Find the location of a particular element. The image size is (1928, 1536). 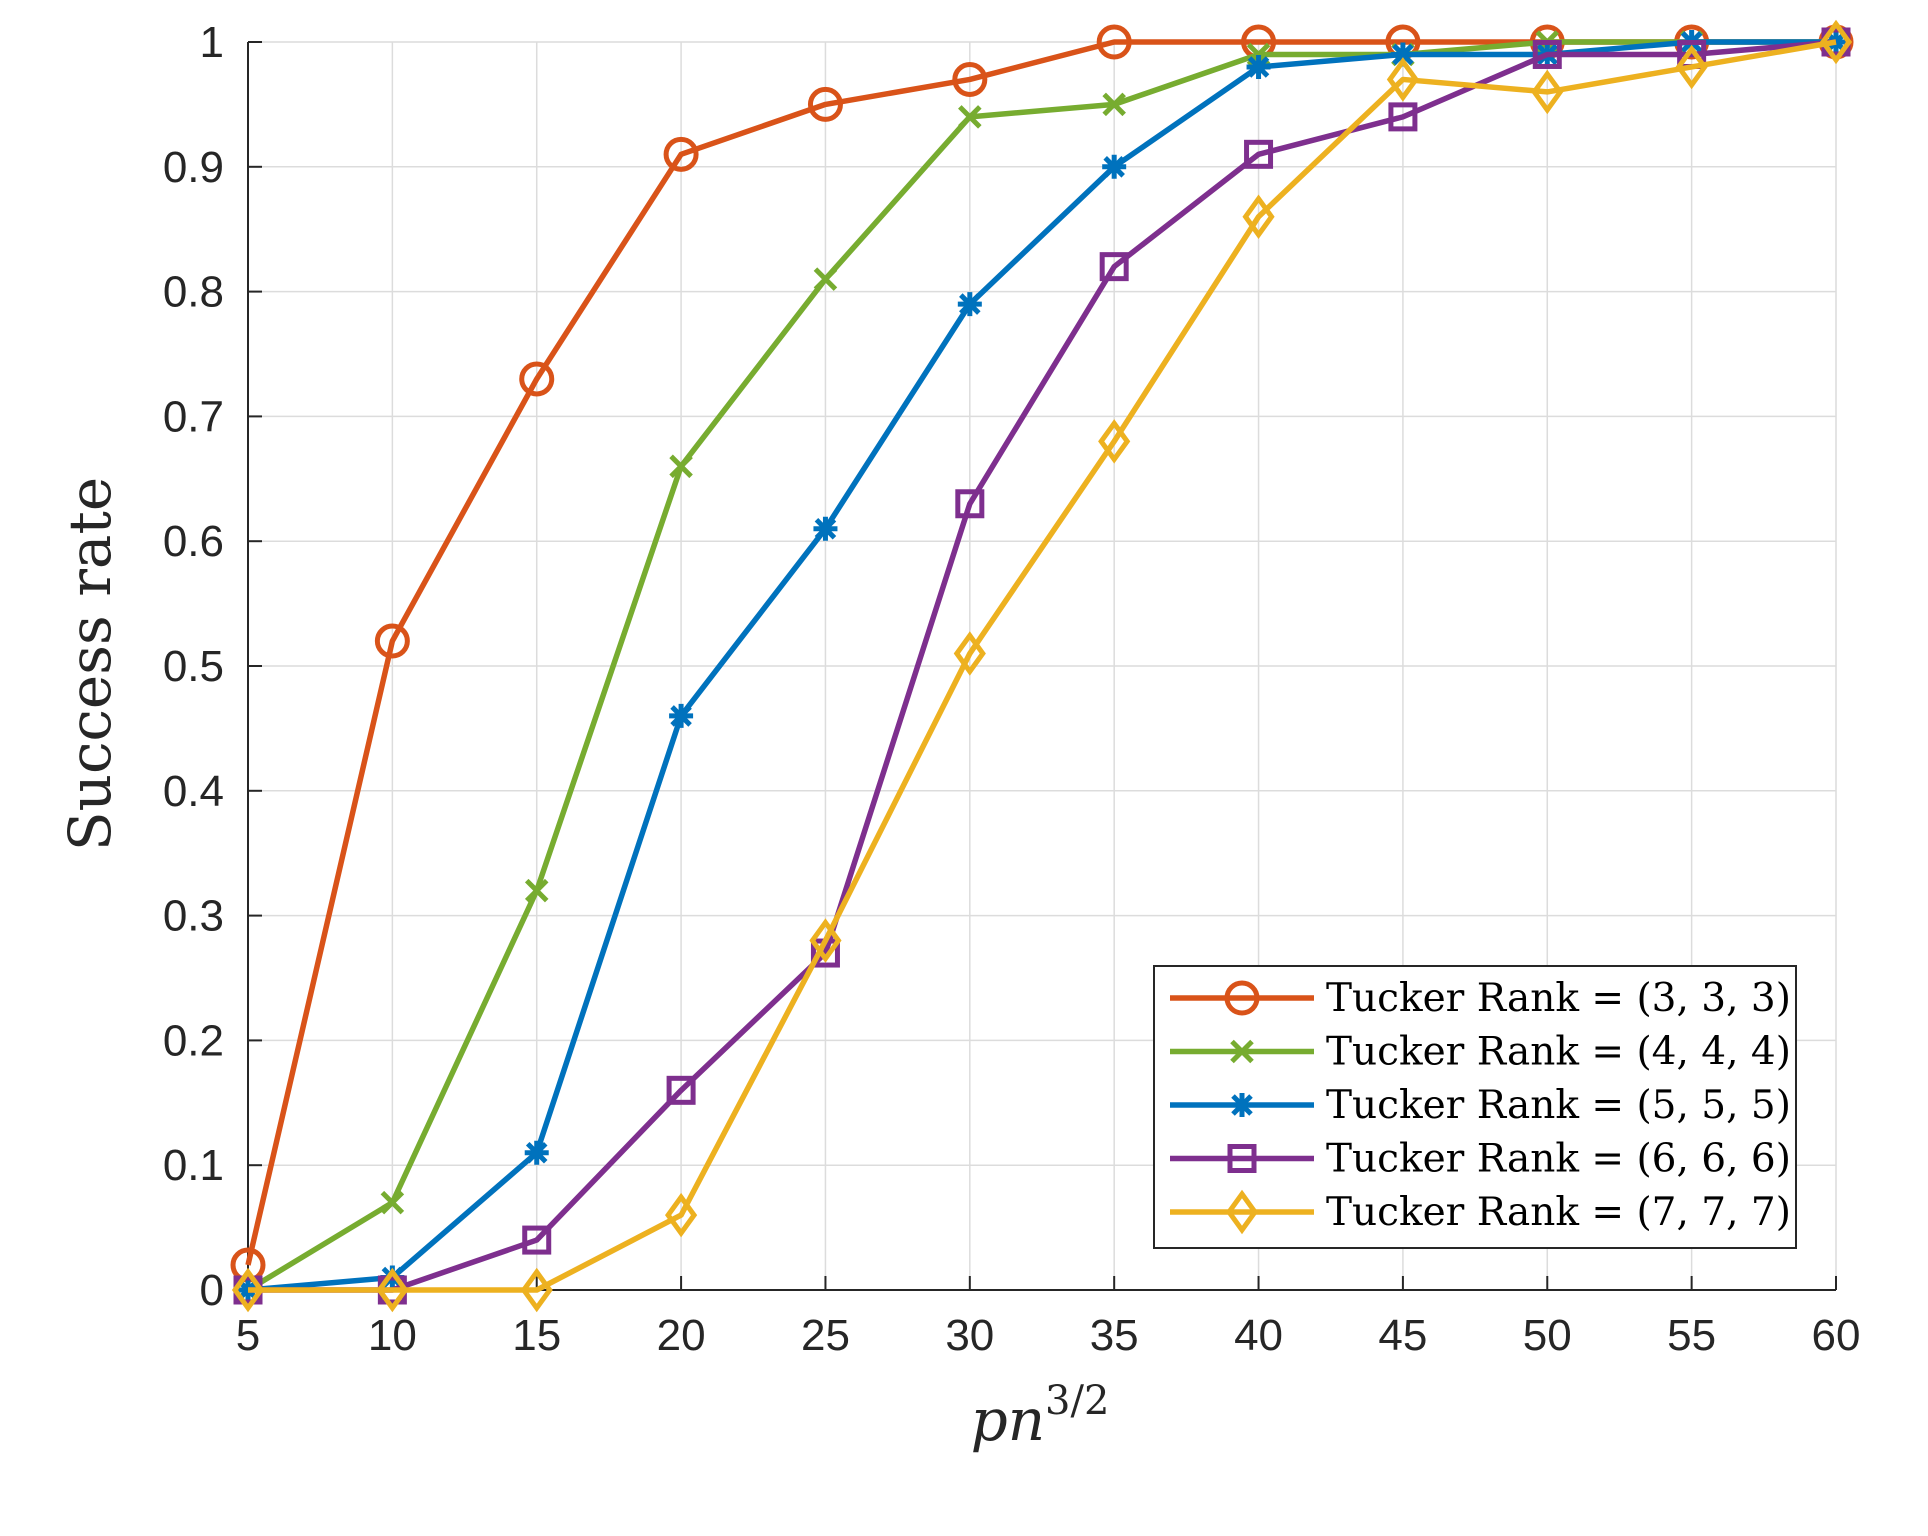

legend-item: Tucker Rank = (3, 3, 3) is located at coordinates (1480, 998).